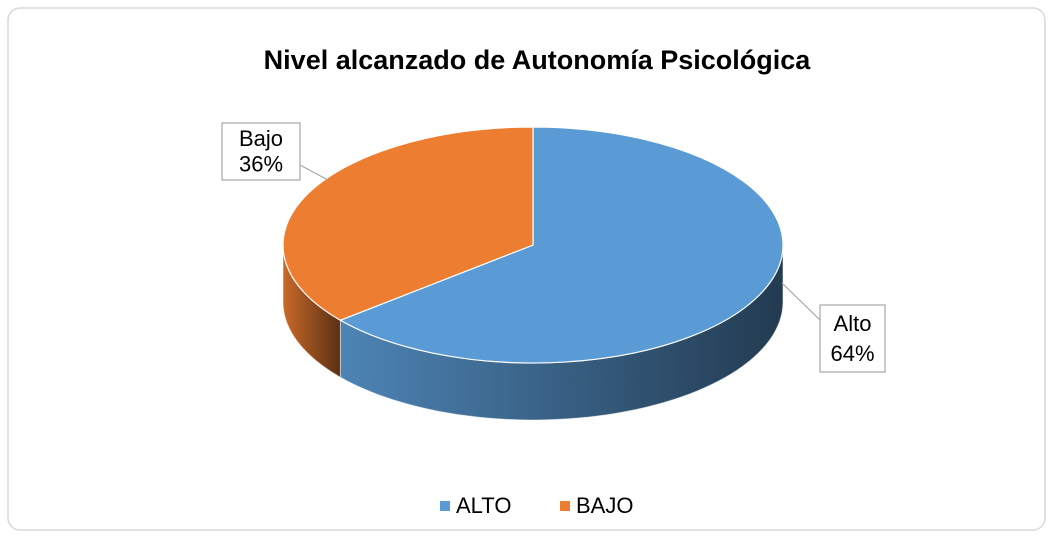 The width and height of the screenshot is (1053, 537). What do you see at coordinates (538, 60) in the screenshot?
I see `chart-title: Nivel alcanzado de Autonomía Psicológica` at bounding box center [538, 60].